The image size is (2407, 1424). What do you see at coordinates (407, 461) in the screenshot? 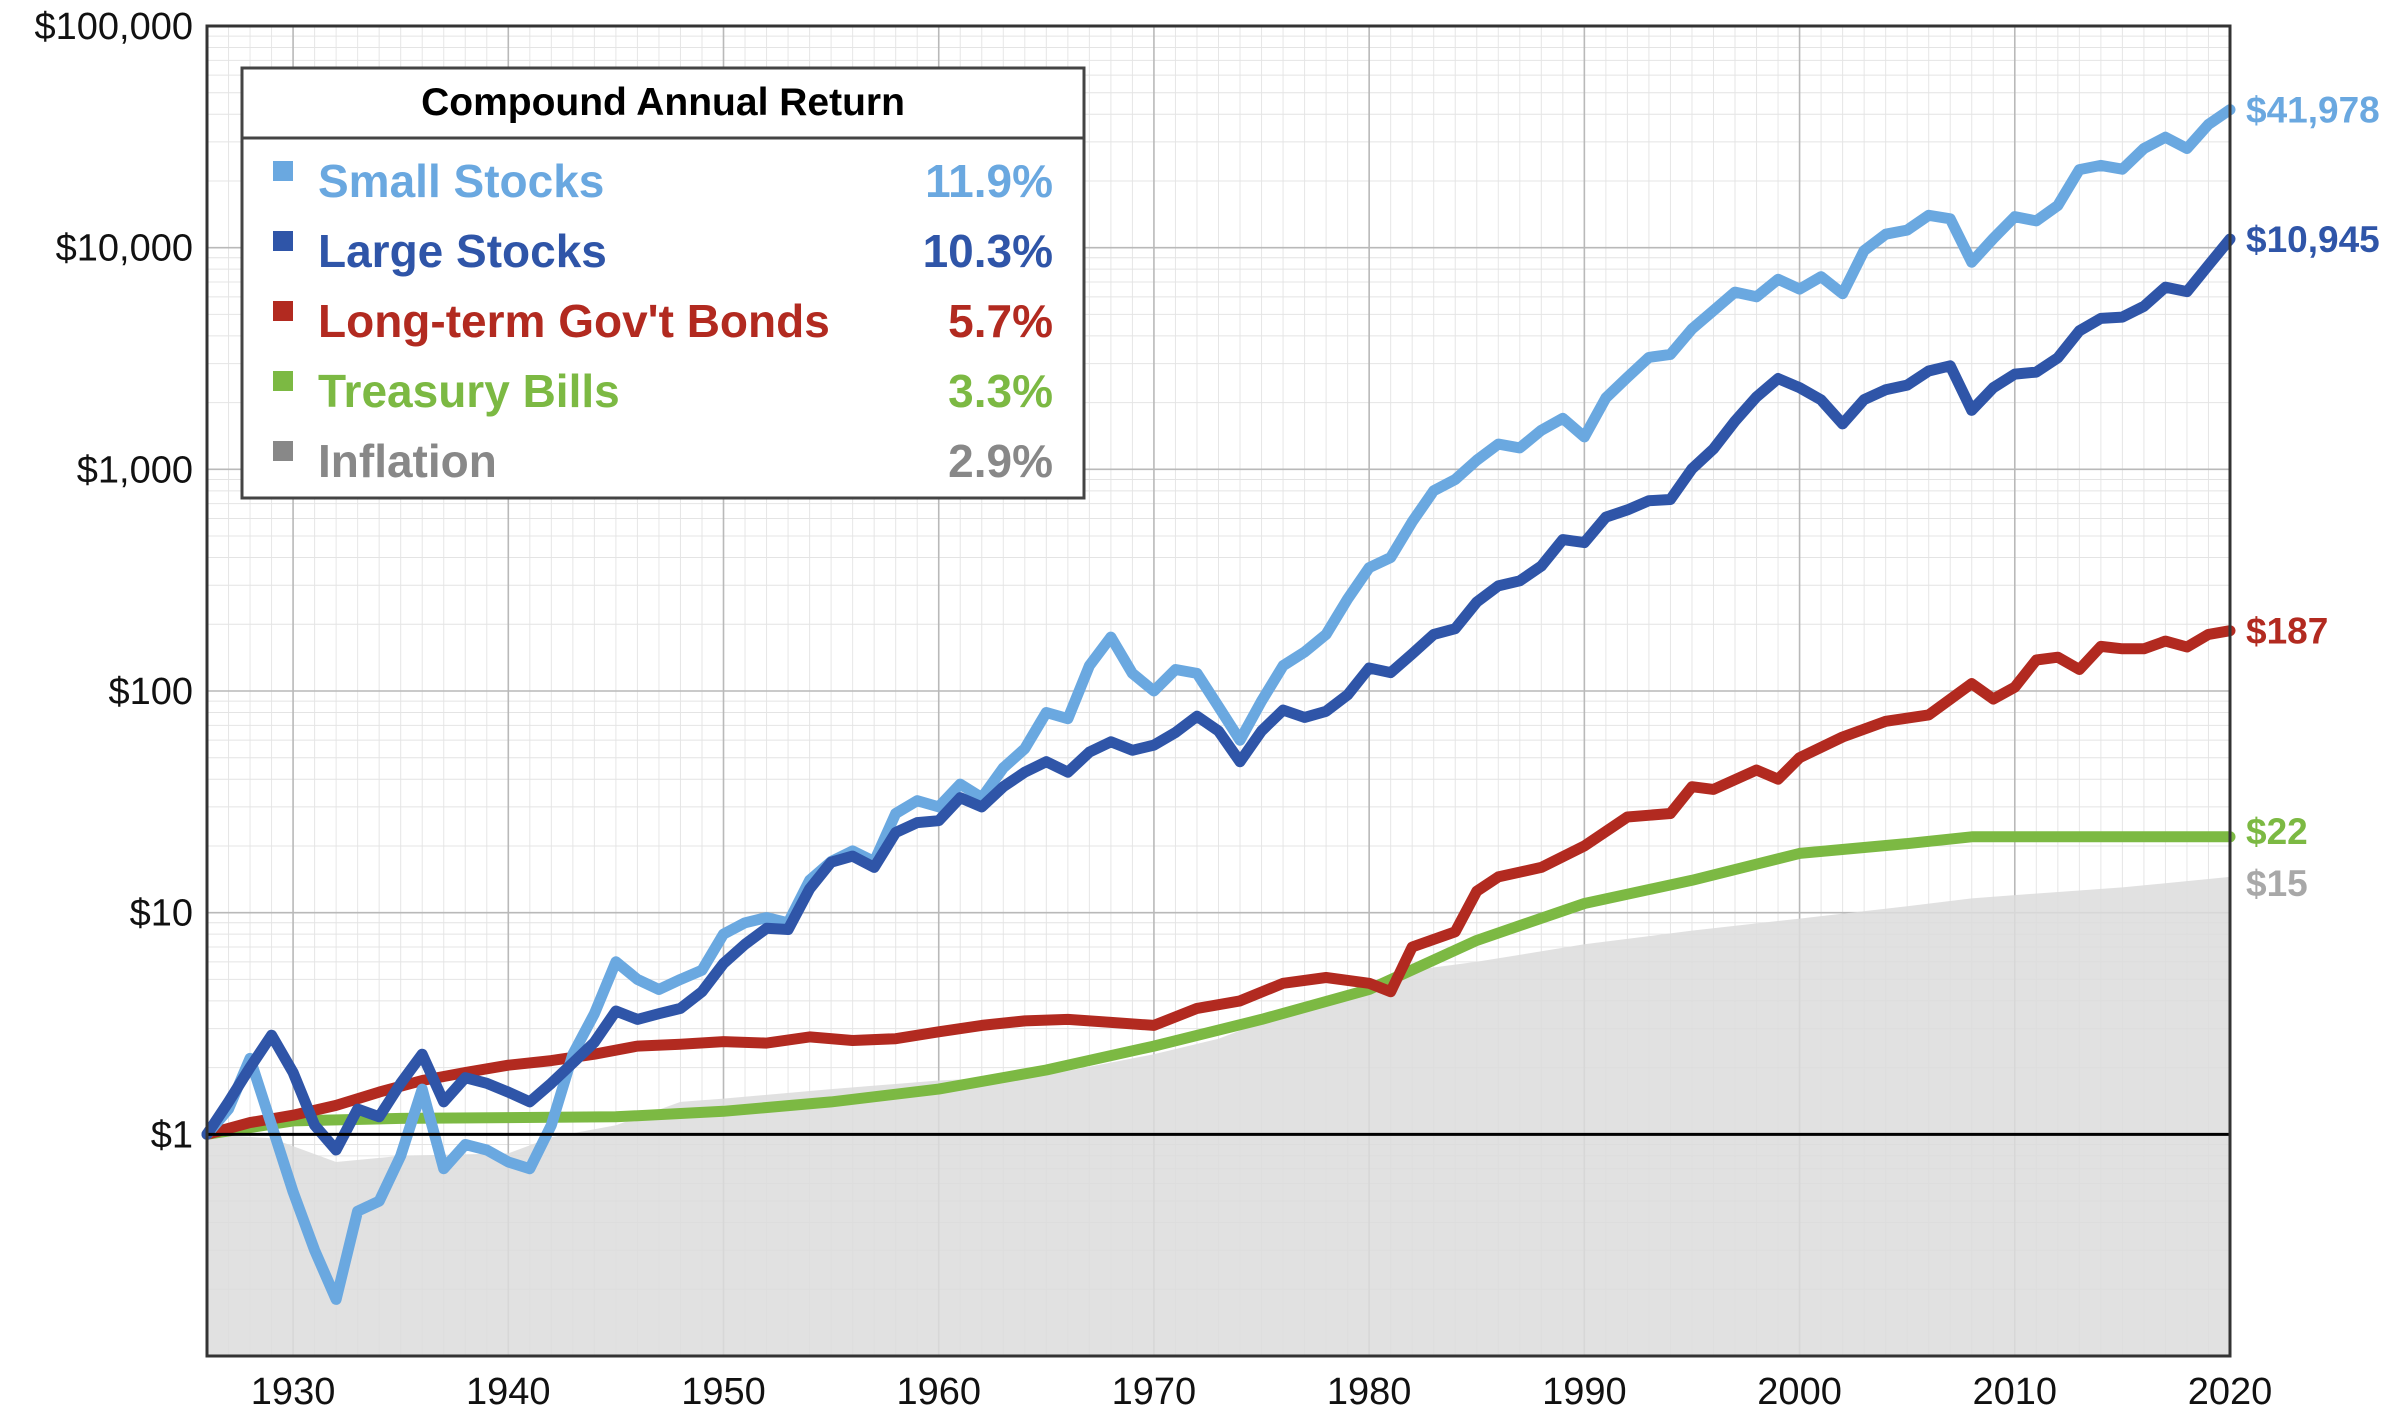
I see `legend-series-name: Inflation` at bounding box center [407, 461].